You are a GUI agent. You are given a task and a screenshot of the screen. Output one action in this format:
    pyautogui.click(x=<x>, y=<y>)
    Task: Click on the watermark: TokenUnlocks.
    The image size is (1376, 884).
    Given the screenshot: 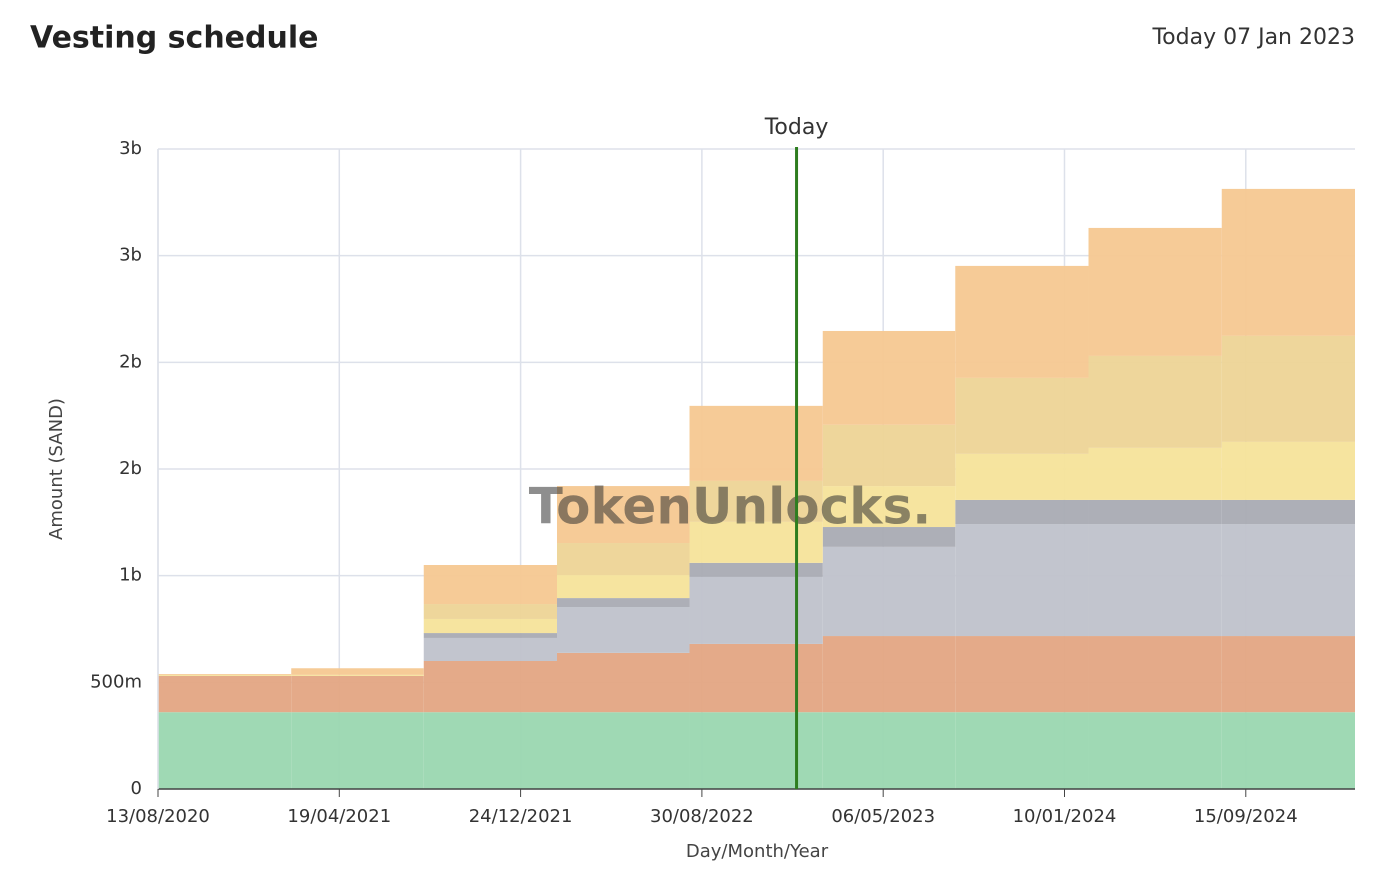 What is the action you would take?
    pyautogui.click(x=730, y=507)
    